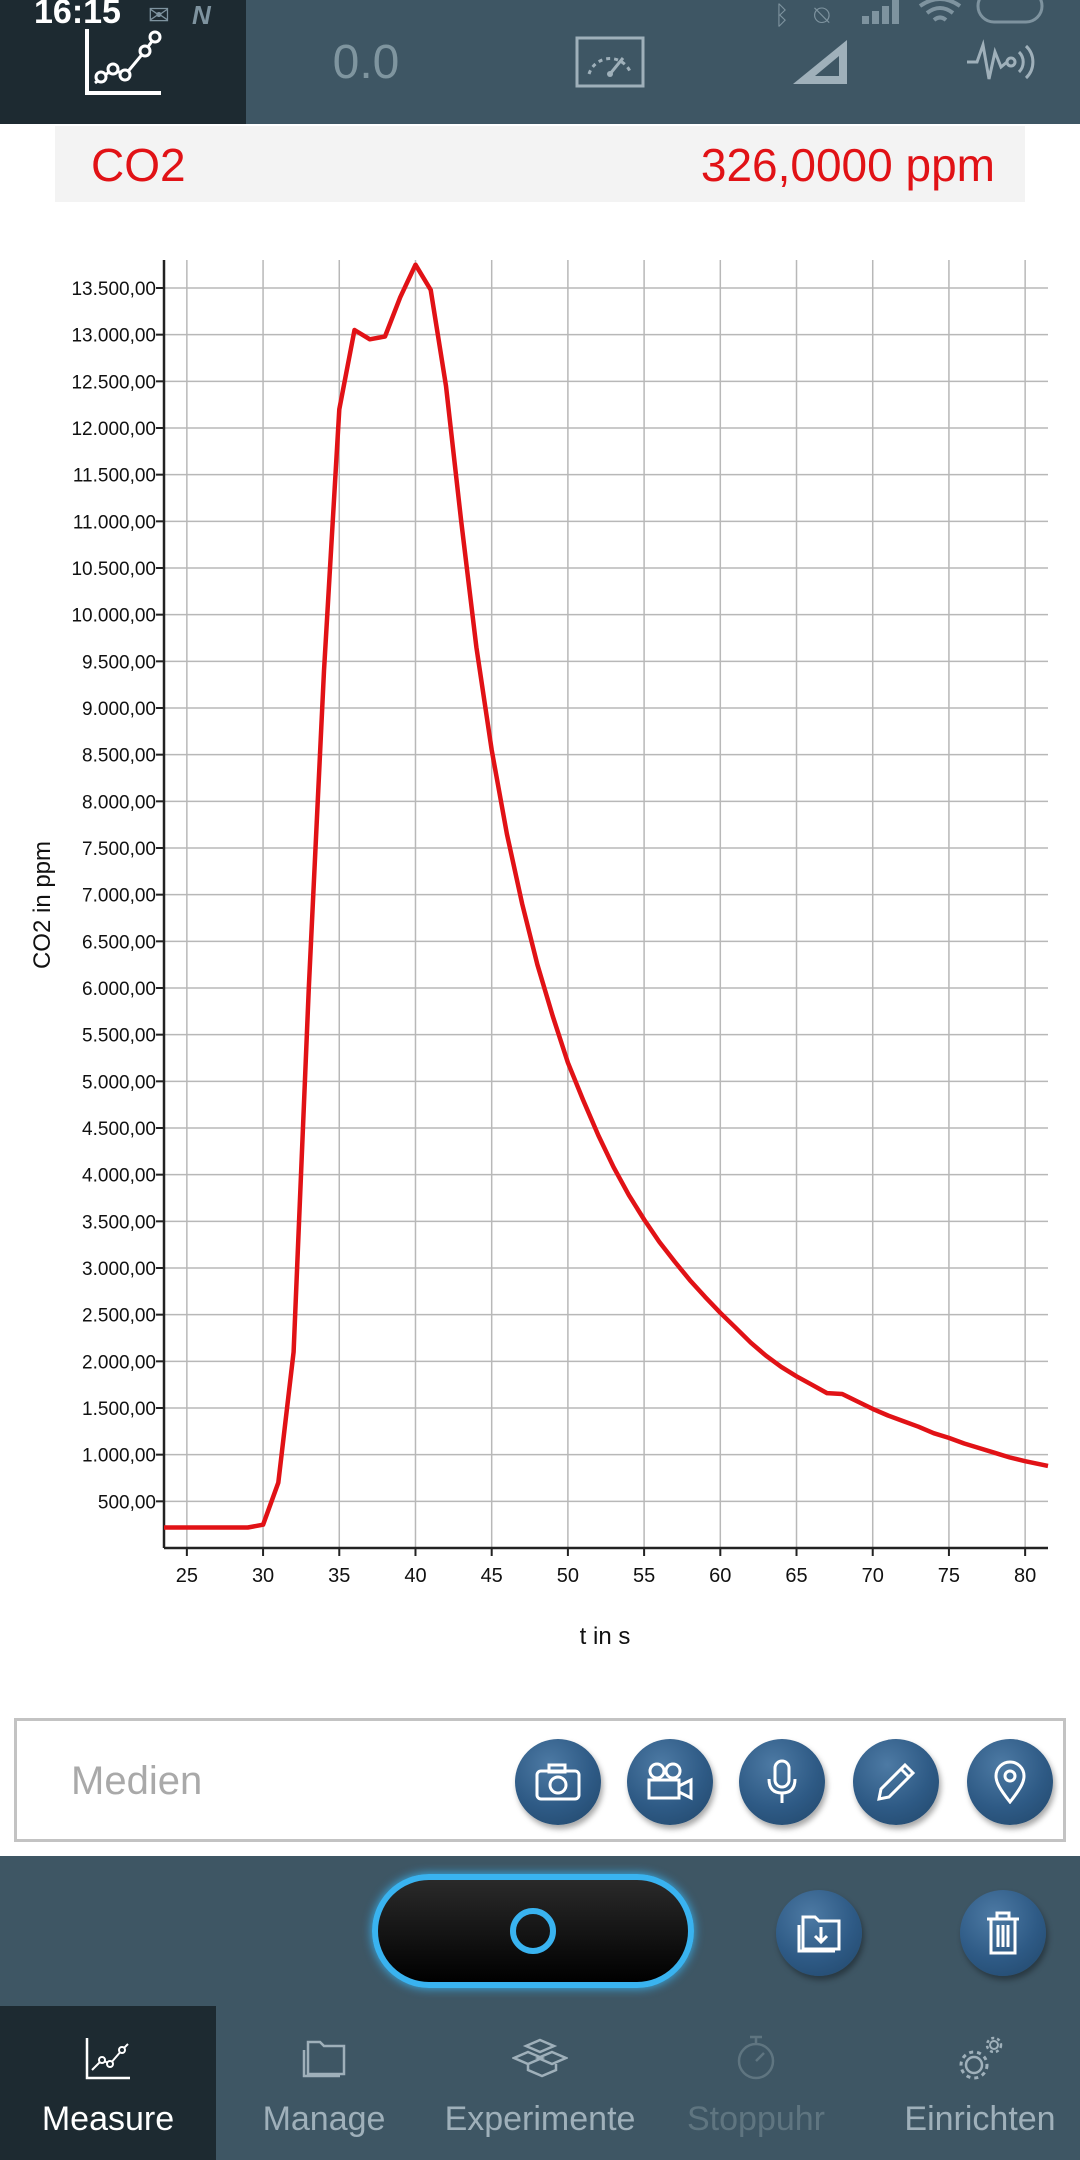 The image size is (1080, 2160). I want to click on y-tick-label: 10.000,00, so click(113, 616).